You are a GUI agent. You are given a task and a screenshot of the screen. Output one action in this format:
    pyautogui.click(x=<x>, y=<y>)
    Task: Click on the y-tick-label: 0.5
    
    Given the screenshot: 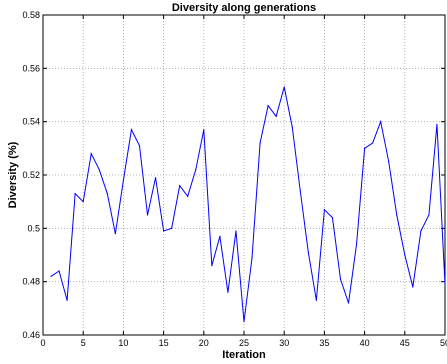 What is the action you would take?
    pyautogui.click(x=33, y=228)
    